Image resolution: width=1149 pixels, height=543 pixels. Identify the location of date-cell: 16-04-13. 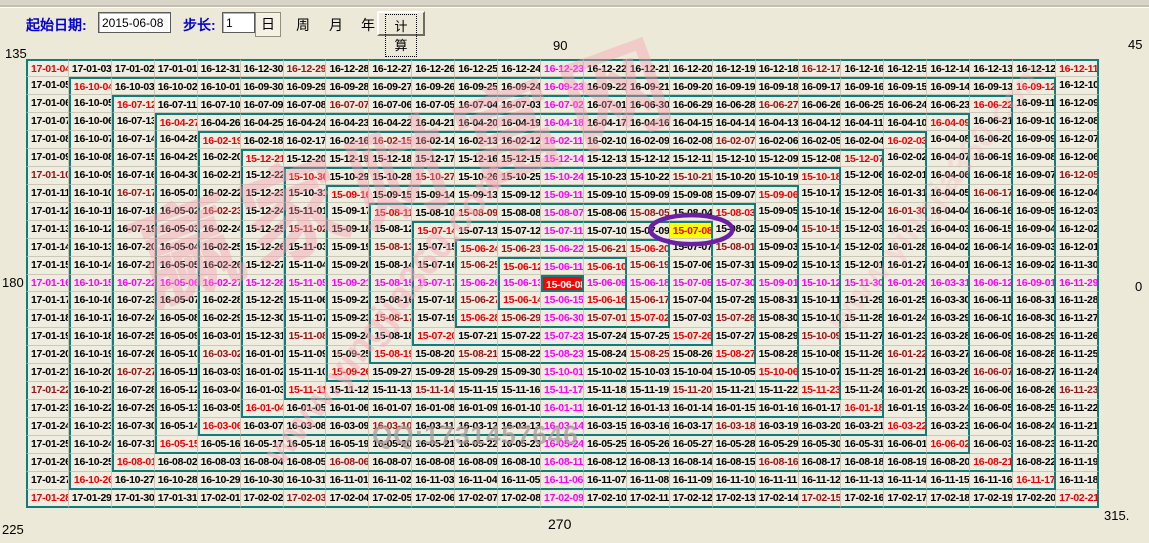
(777, 121).